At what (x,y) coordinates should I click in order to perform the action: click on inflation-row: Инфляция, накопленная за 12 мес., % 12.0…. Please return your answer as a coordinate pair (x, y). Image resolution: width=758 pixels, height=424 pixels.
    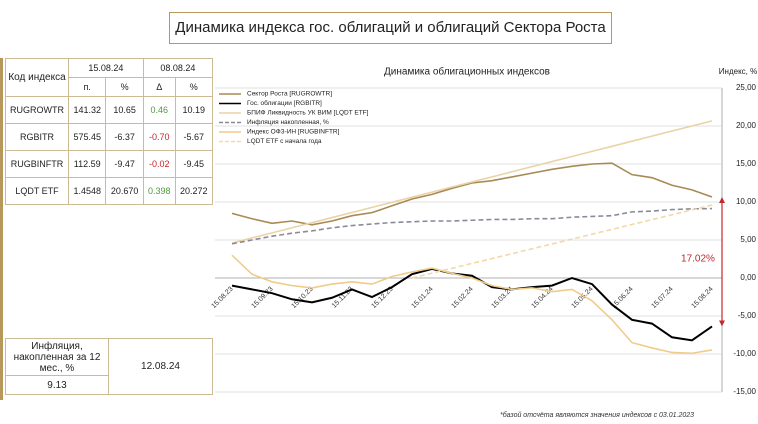
    Looking at the image, I should click on (109, 366).